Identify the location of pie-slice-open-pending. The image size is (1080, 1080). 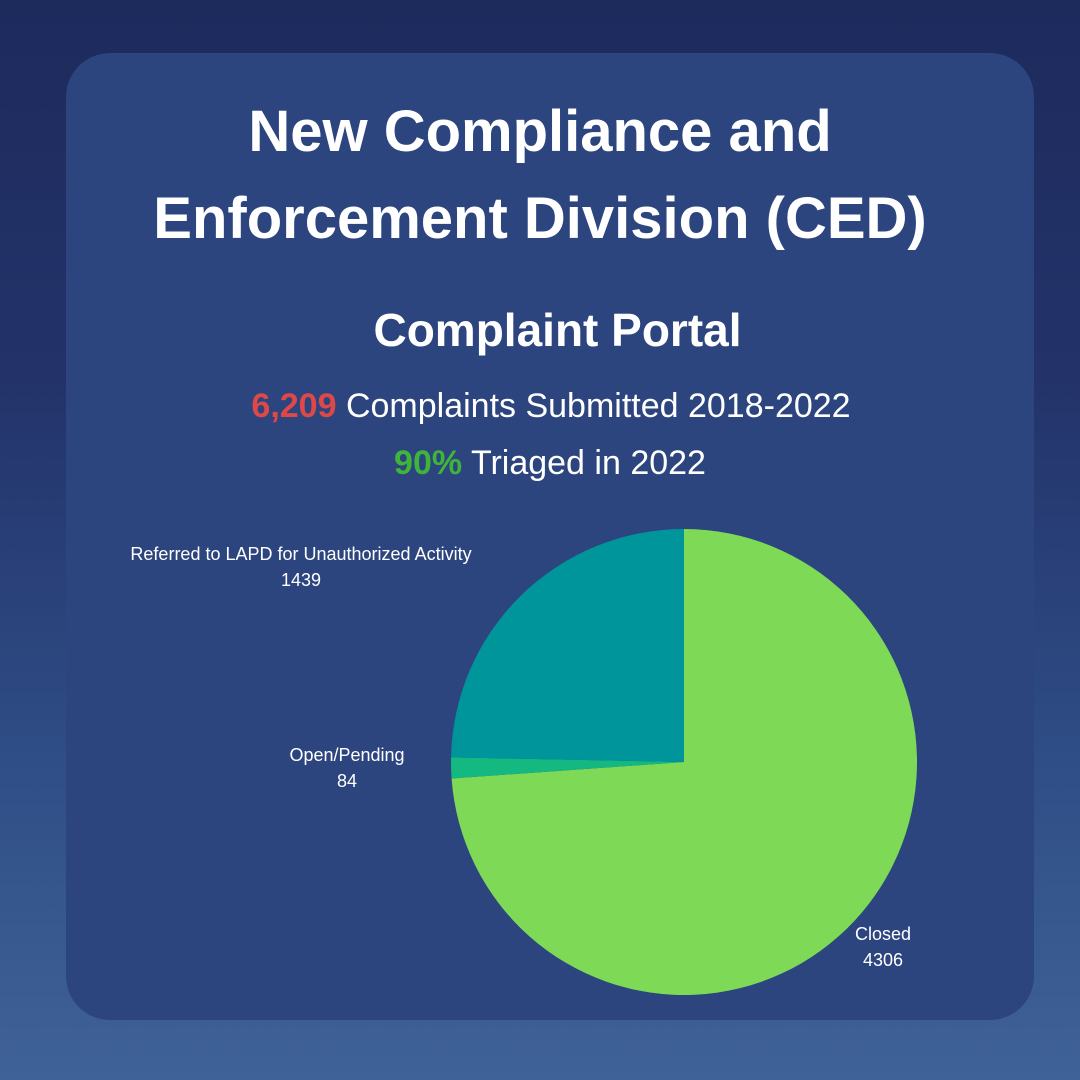
(567, 768).